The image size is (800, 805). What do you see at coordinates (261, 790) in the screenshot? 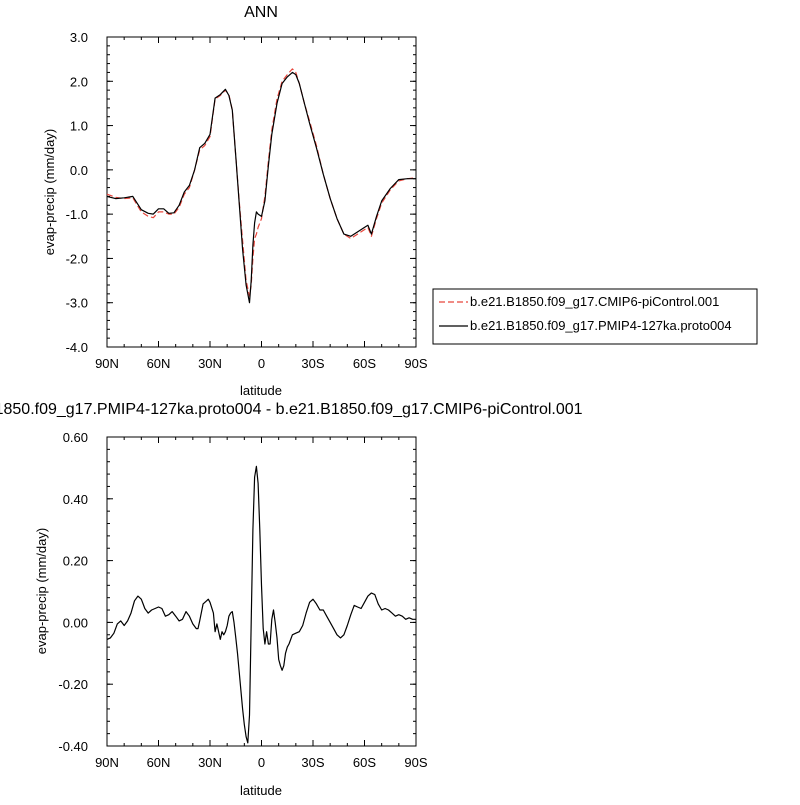
I see `bottom-x-axis-label: latitude` at bounding box center [261, 790].